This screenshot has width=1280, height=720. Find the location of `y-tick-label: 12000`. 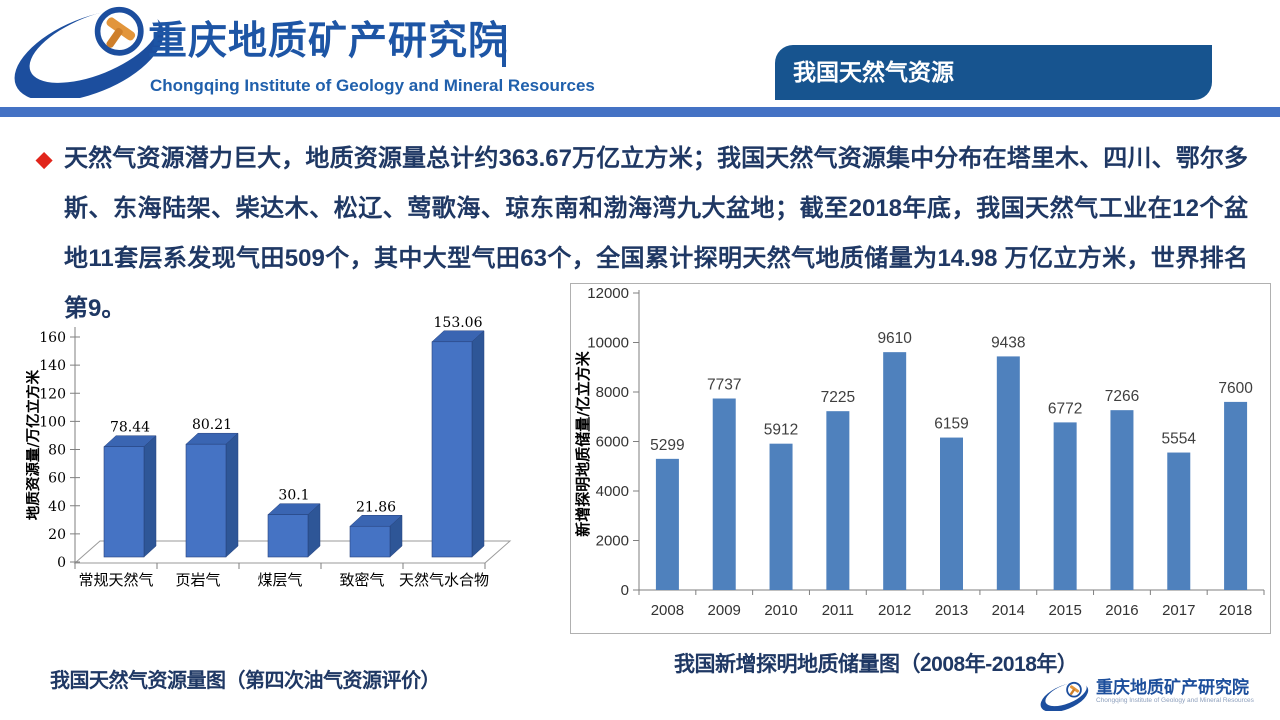

y-tick-label: 12000 is located at coordinates (608, 293).